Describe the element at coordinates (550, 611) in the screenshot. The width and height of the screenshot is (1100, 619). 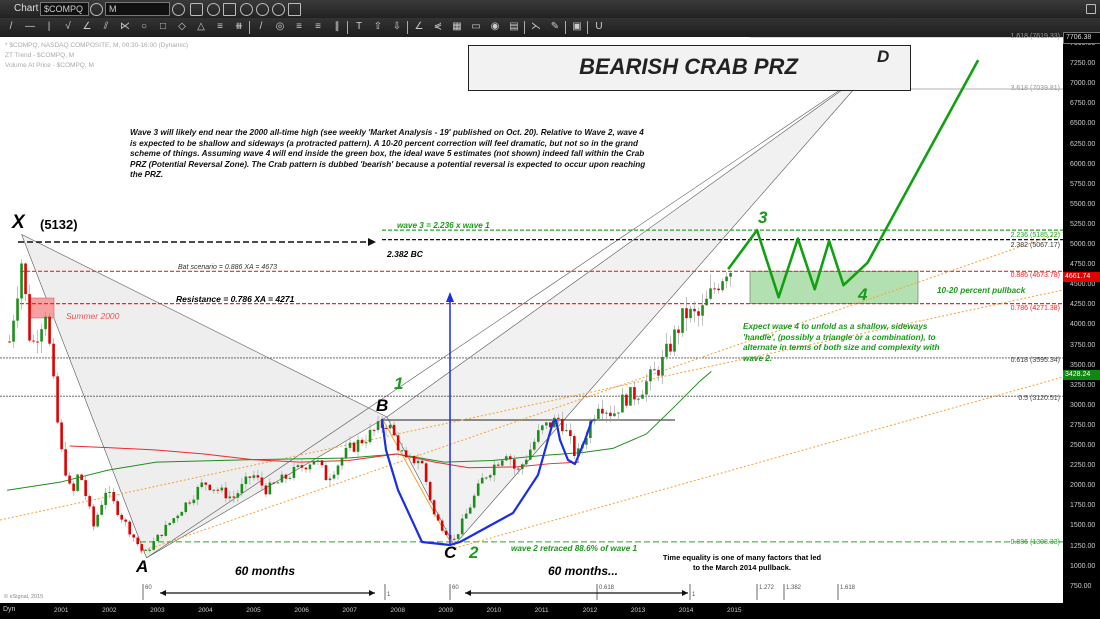
I see `time-axis: Dyn` at that location.